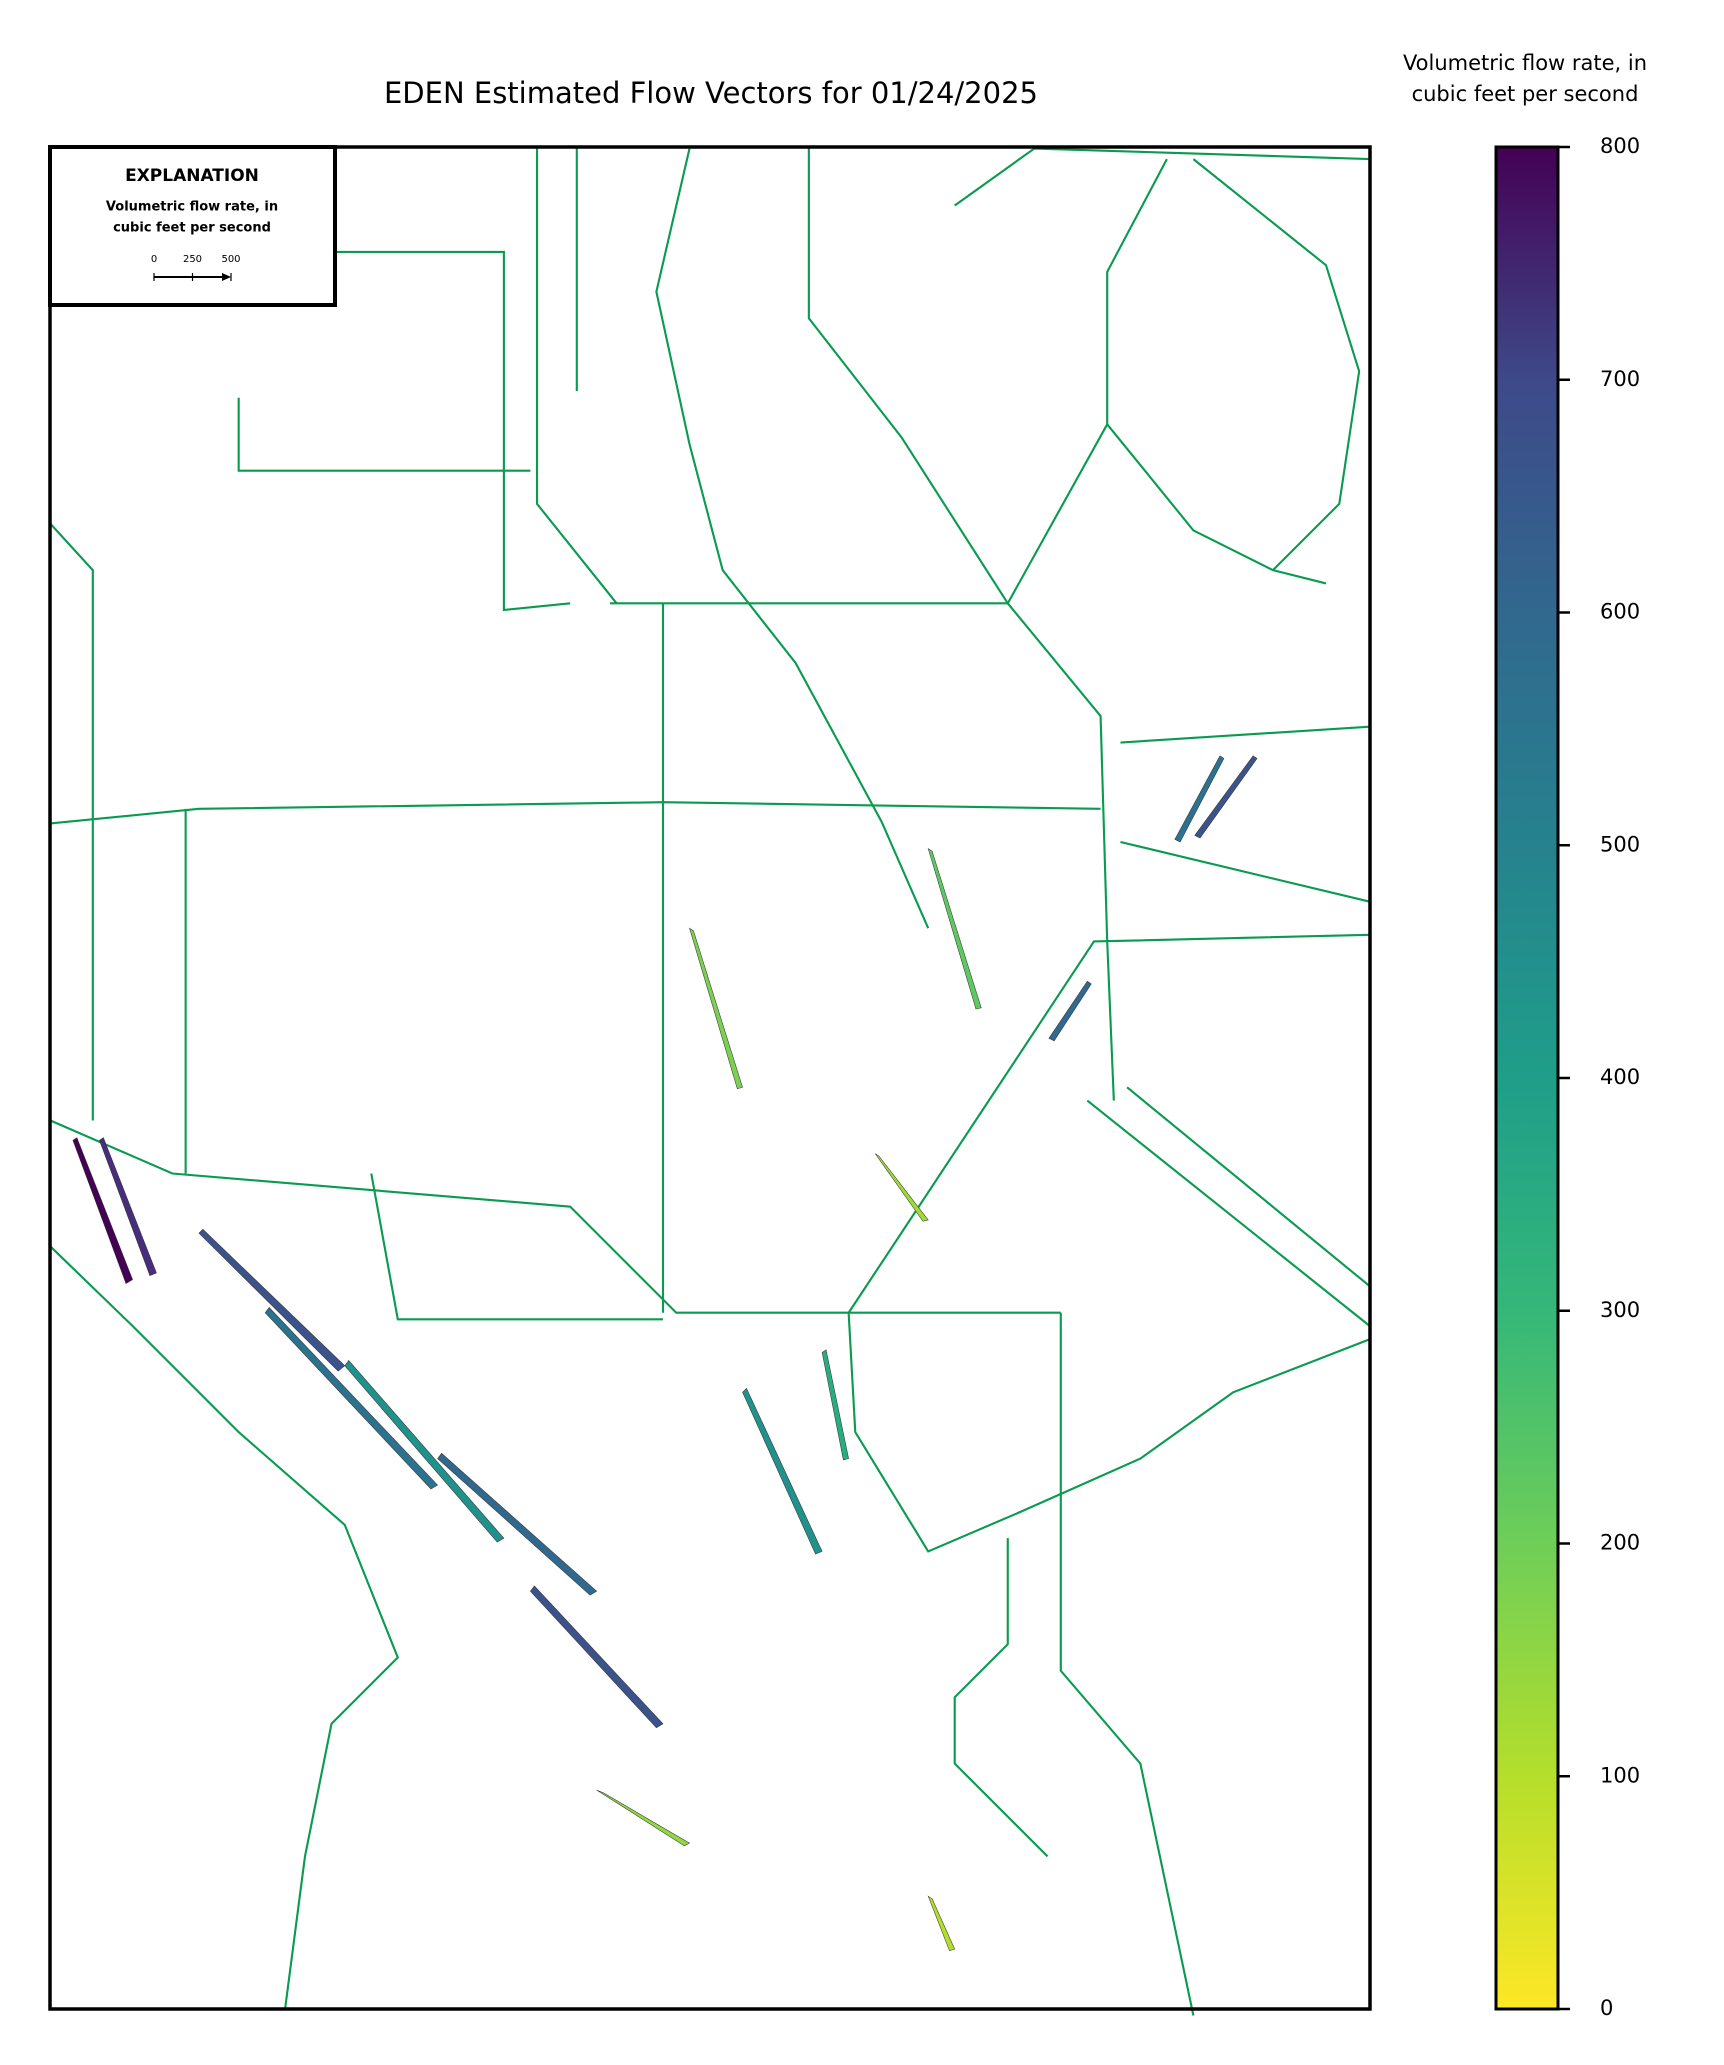  I want to click on colorbar-label: Volumetric flow rate, in, so click(1525, 63).